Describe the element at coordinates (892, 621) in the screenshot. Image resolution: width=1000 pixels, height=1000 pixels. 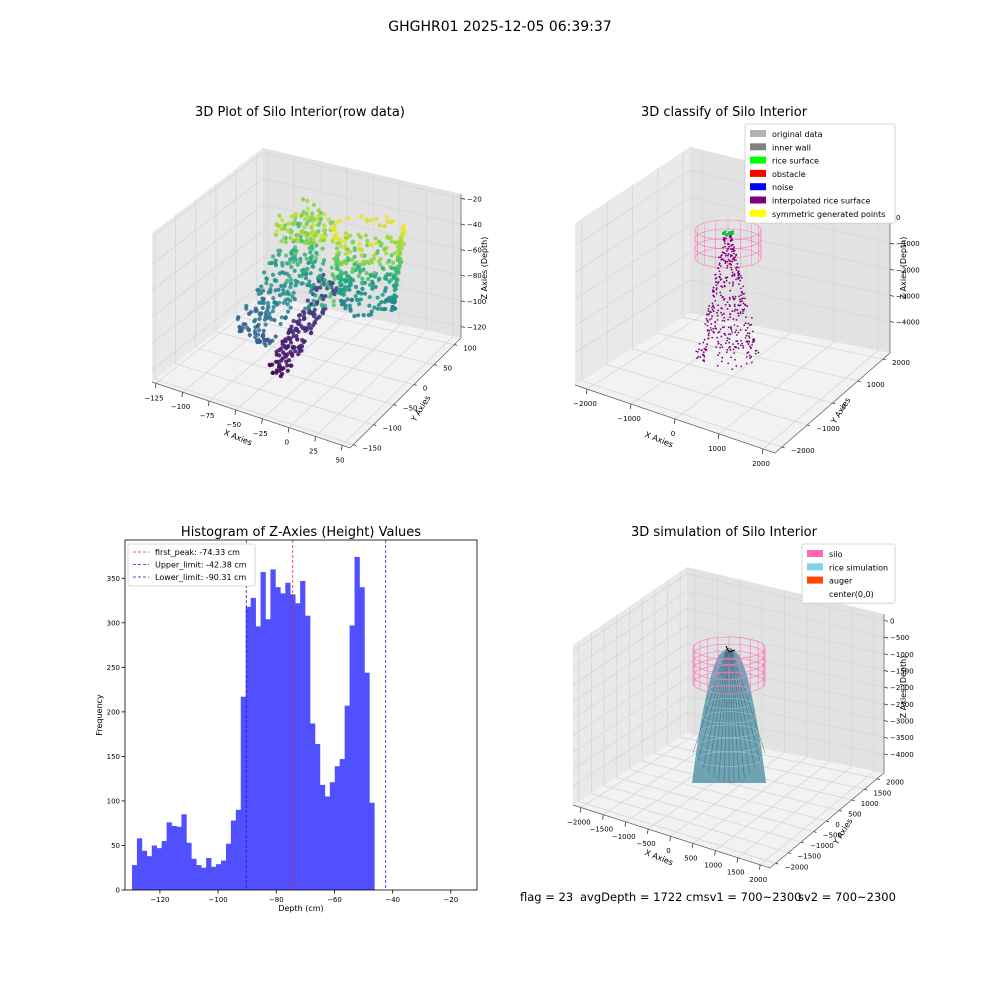
I see `sim-ztick-label: 0` at that location.